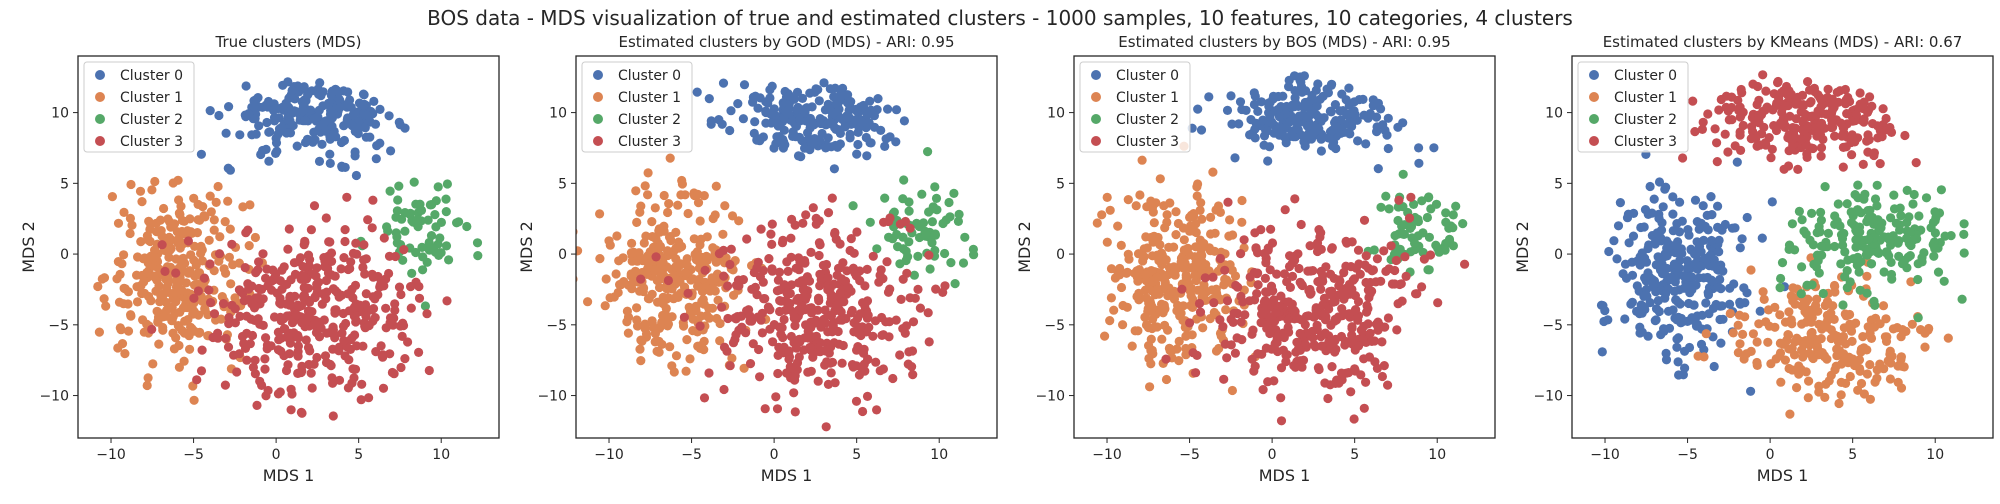 This screenshot has height=504, width=2000. I want to click on legend-entry: Cluster 2, so click(1147, 120).